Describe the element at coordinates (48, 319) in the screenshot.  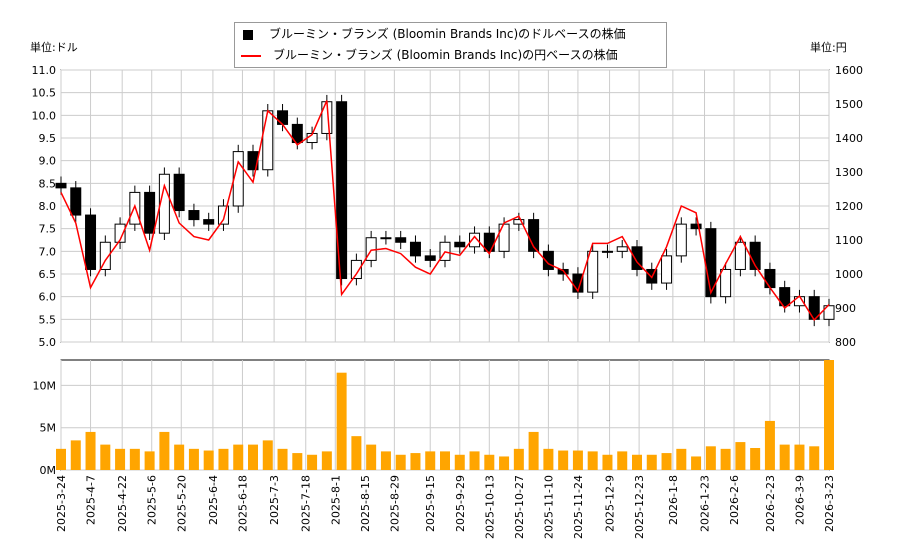
I see `left-tick-label: 5.5` at that location.